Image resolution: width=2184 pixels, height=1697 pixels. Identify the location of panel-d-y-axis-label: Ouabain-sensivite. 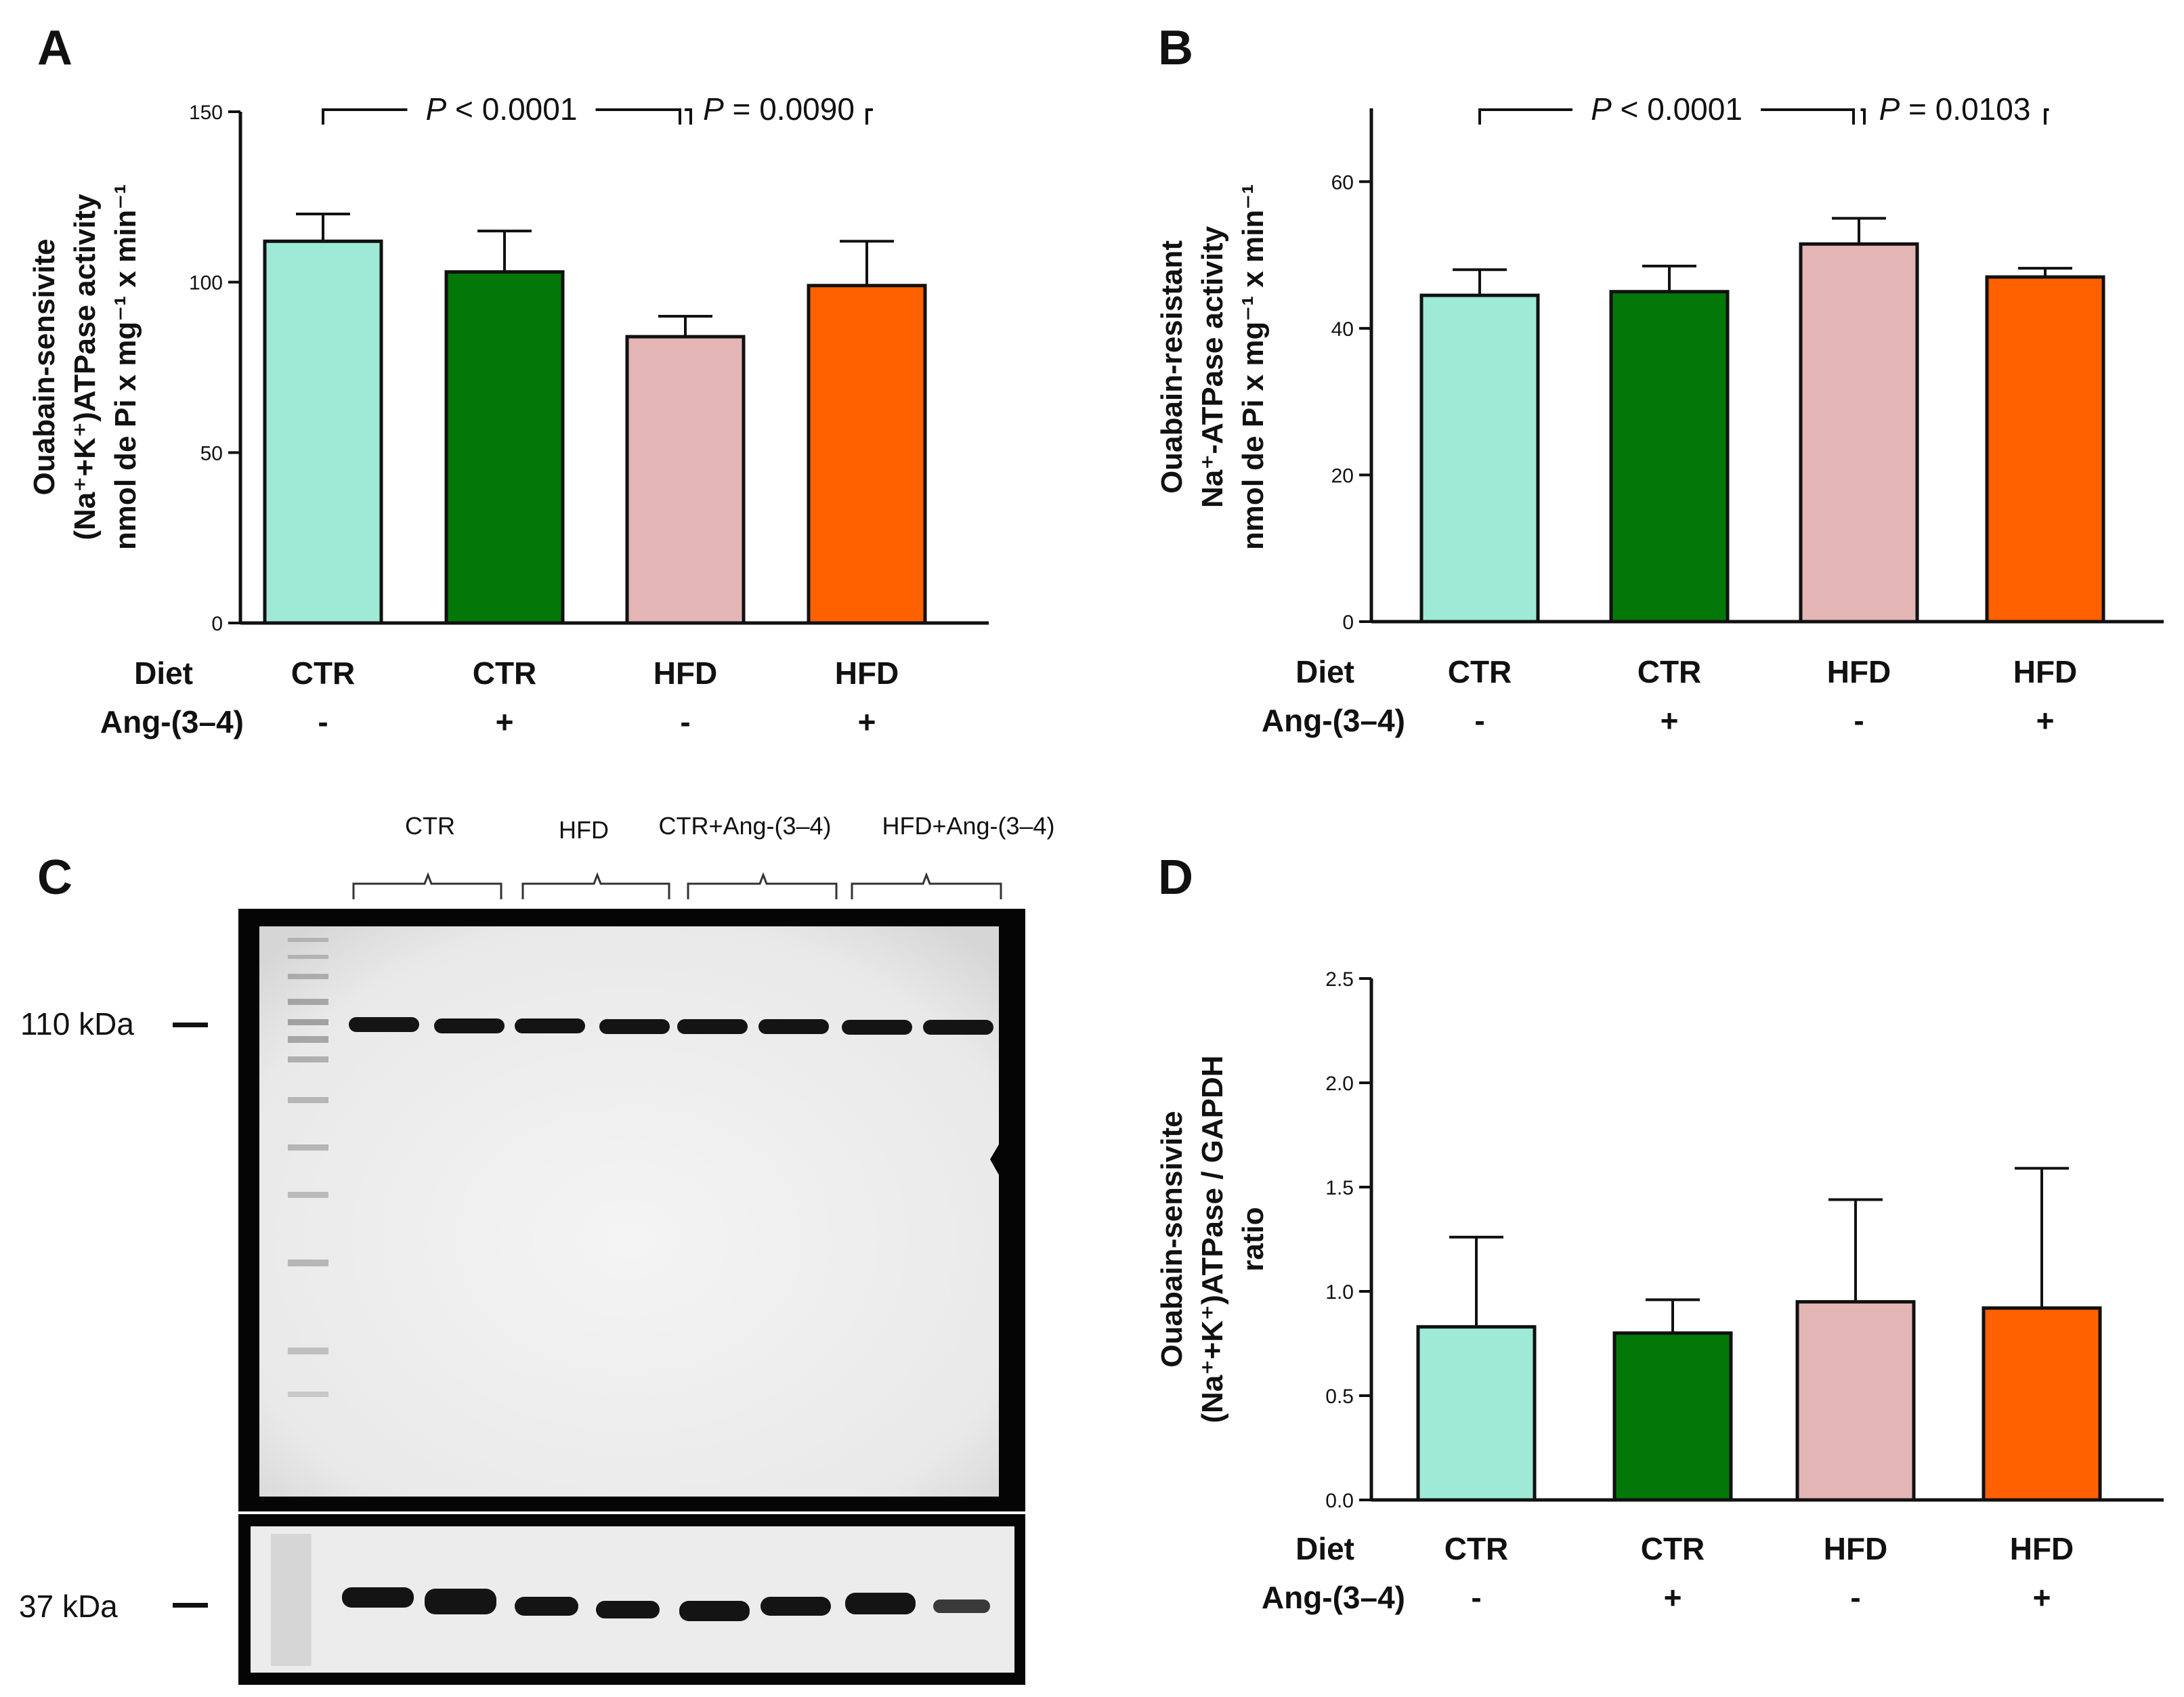
(1172, 1239).